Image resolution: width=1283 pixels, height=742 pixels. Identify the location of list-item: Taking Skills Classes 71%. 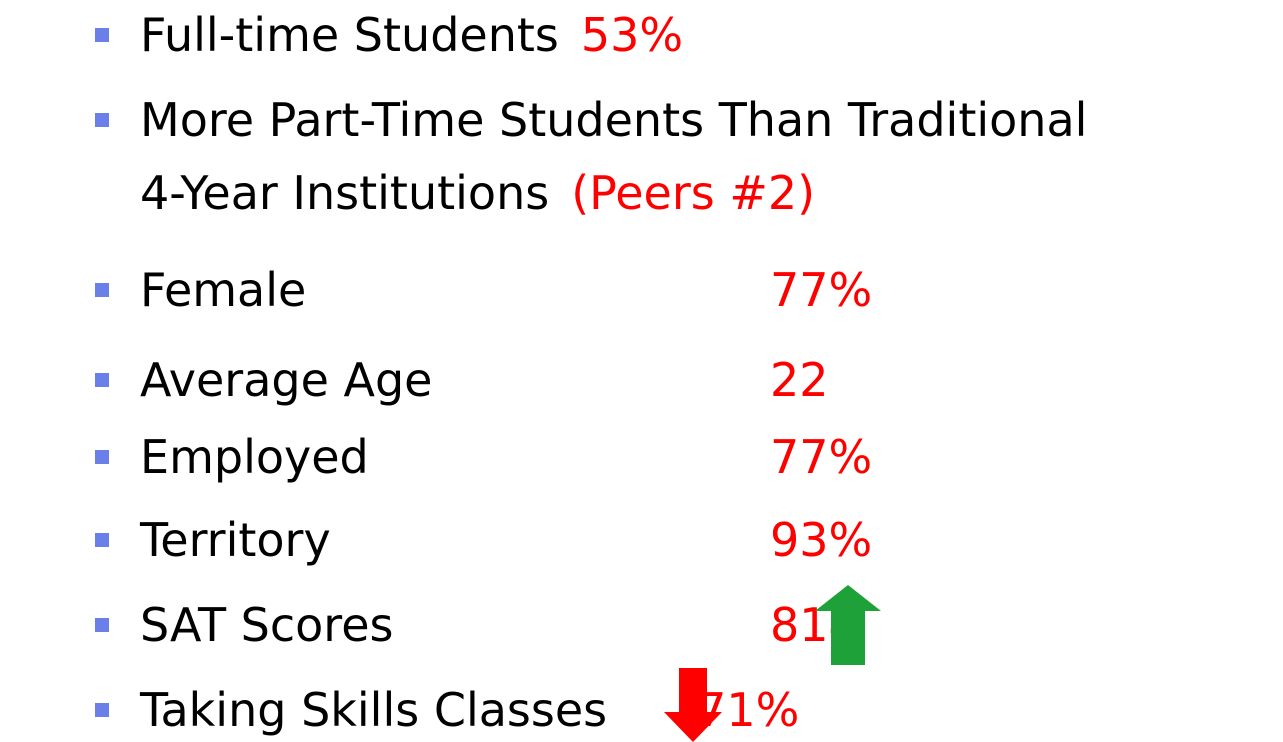
(469, 710).